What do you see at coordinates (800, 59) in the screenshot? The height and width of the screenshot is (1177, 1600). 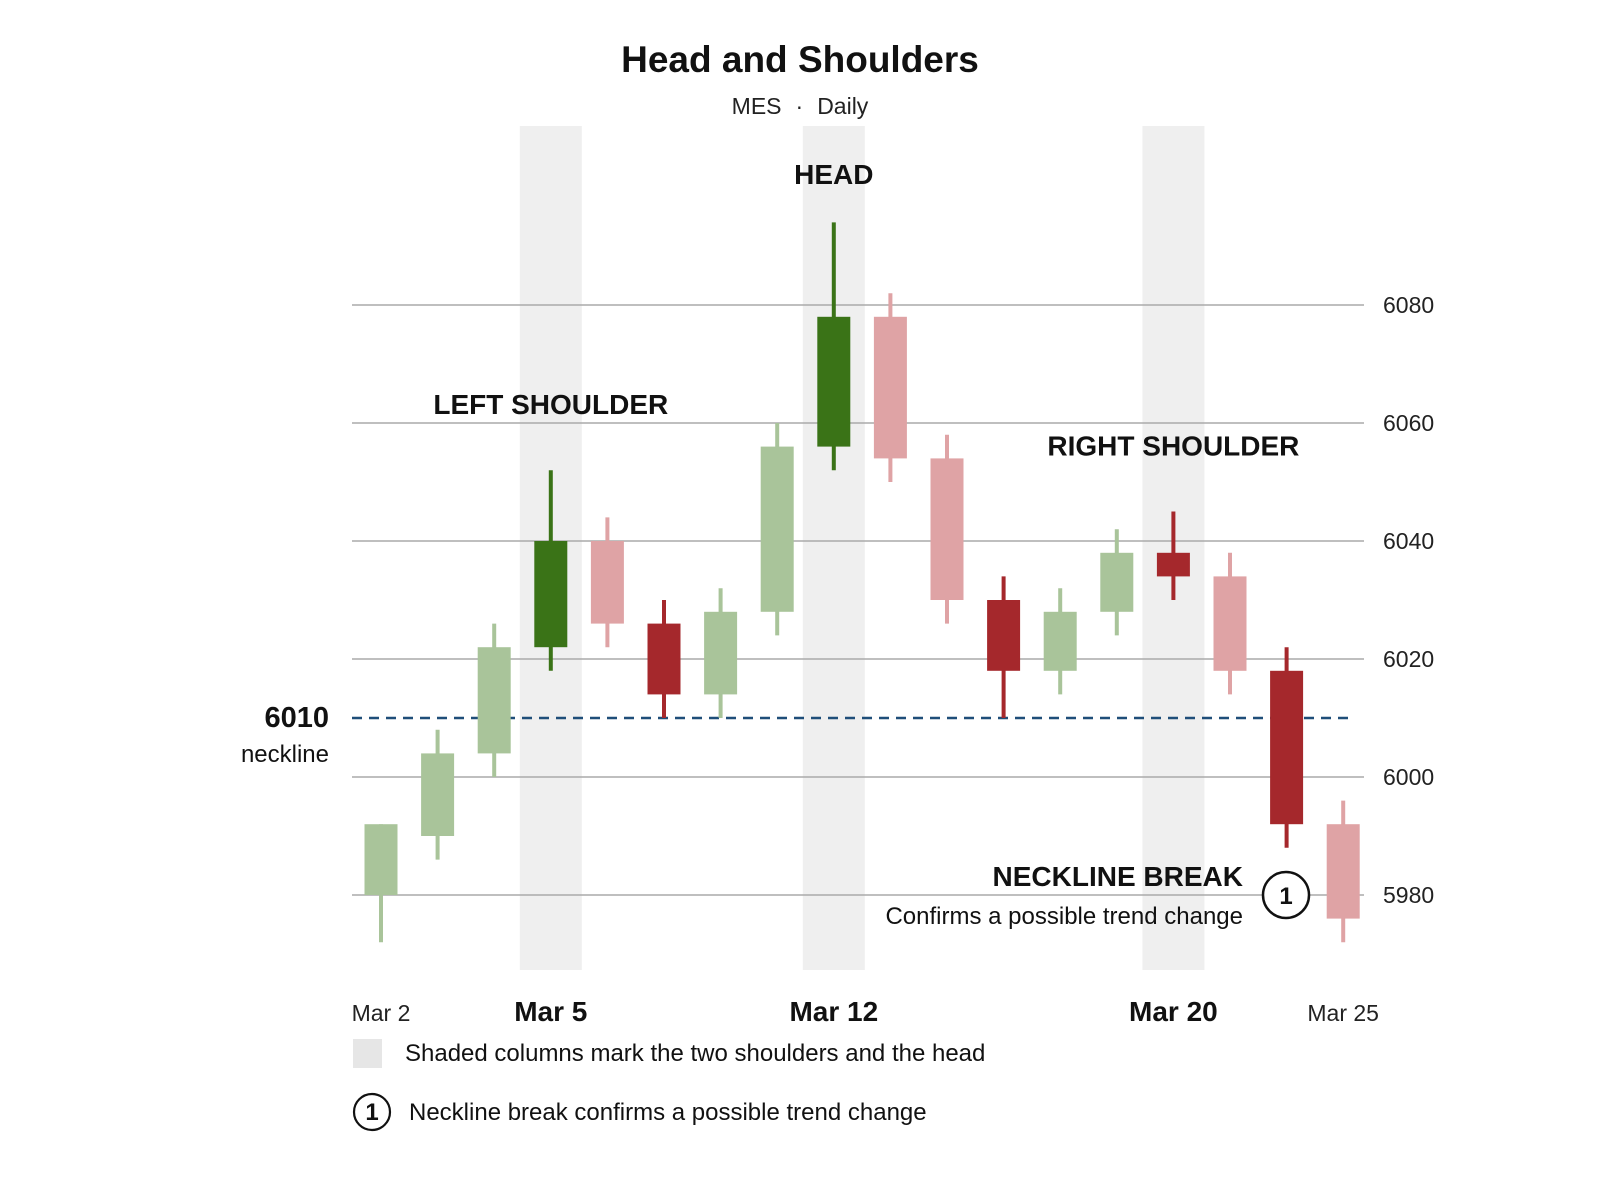 I see `chart-title: Head and Shoulders` at bounding box center [800, 59].